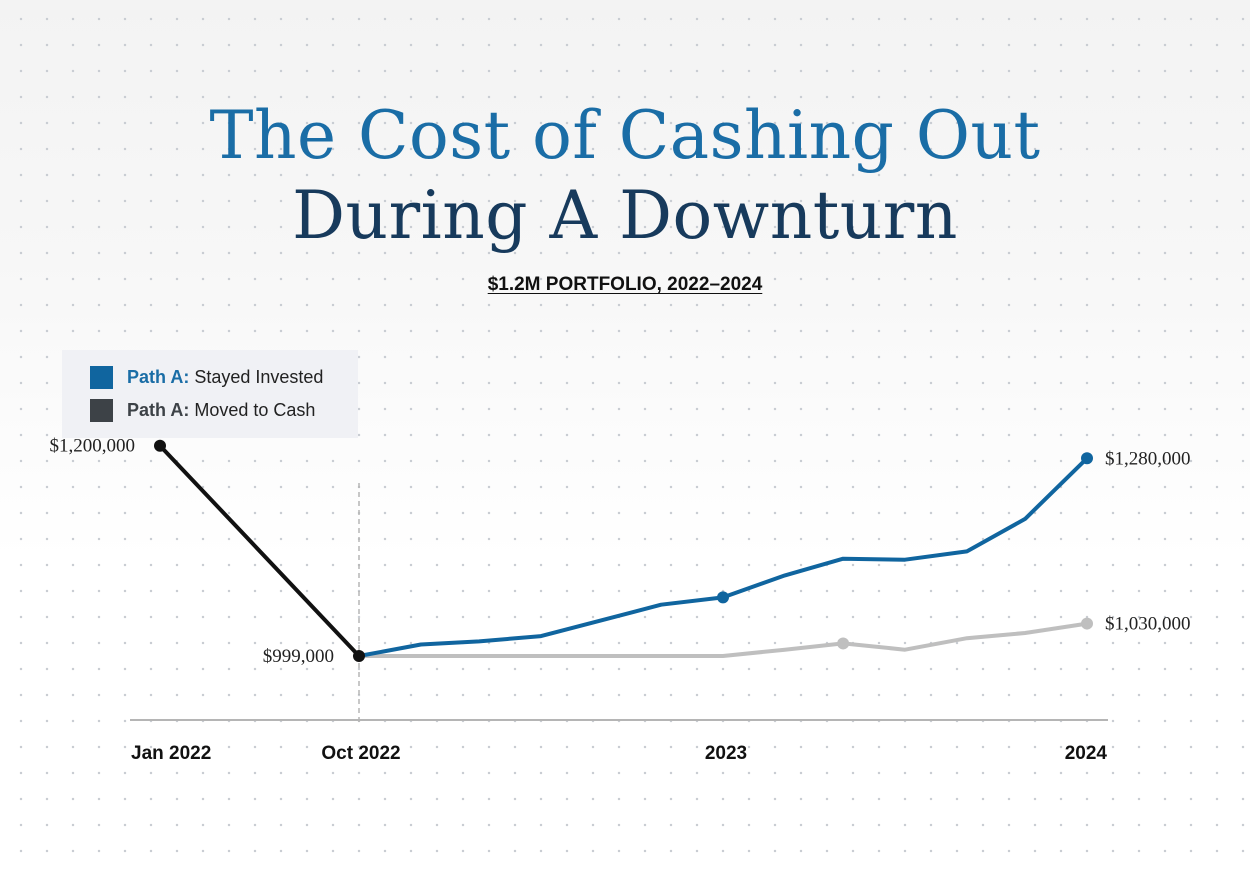 The image size is (1250, 875). Describe the element at coordinates (171, 753) in the screenshot. I see `x-tick-label: Jan 2022` at that location.